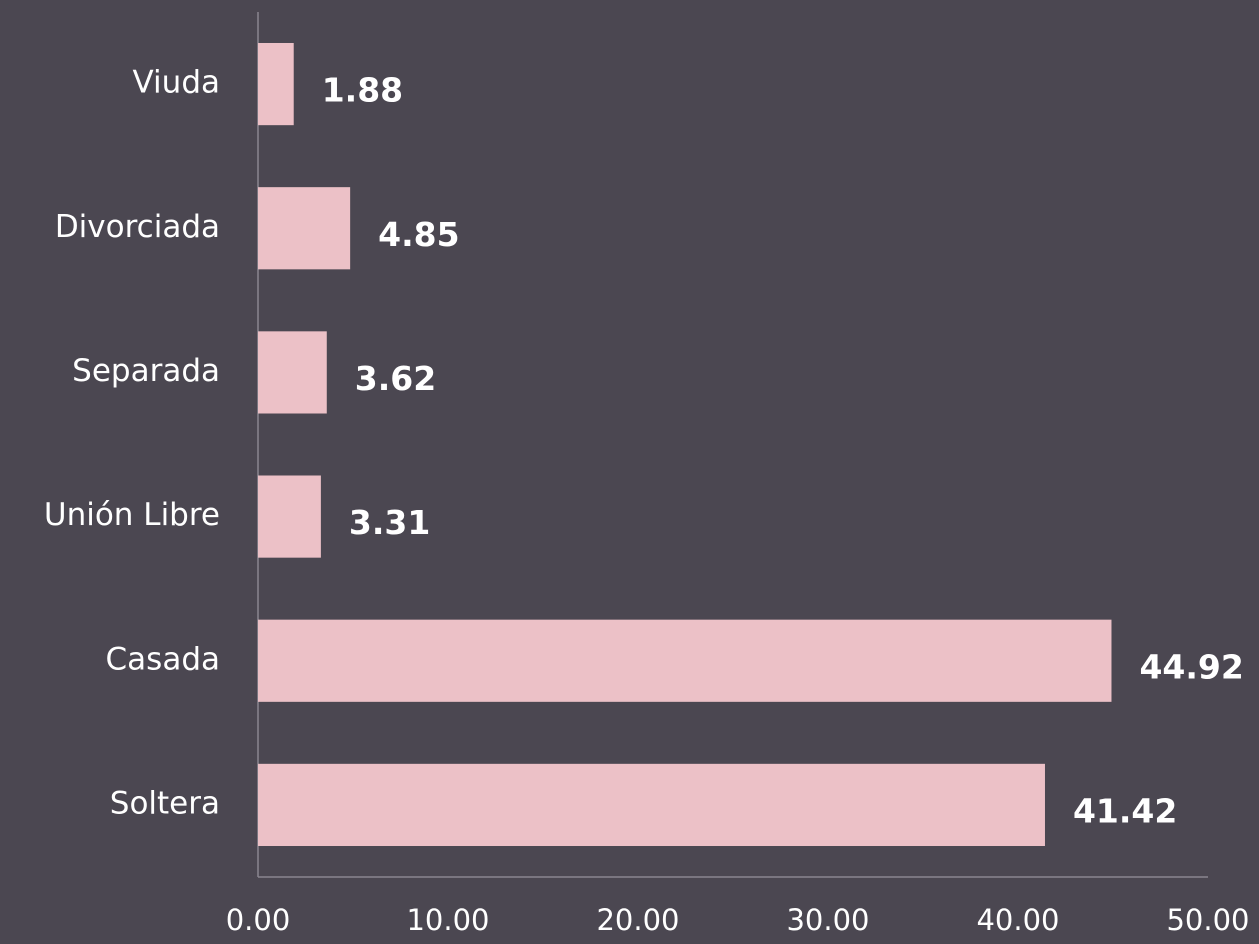 Image resolution: width=1259 pixels, height=944 pixels. Describe the element at coordinates (1017, 920) in the screenshot. I see `x-tick-label: 40.00` at that location.